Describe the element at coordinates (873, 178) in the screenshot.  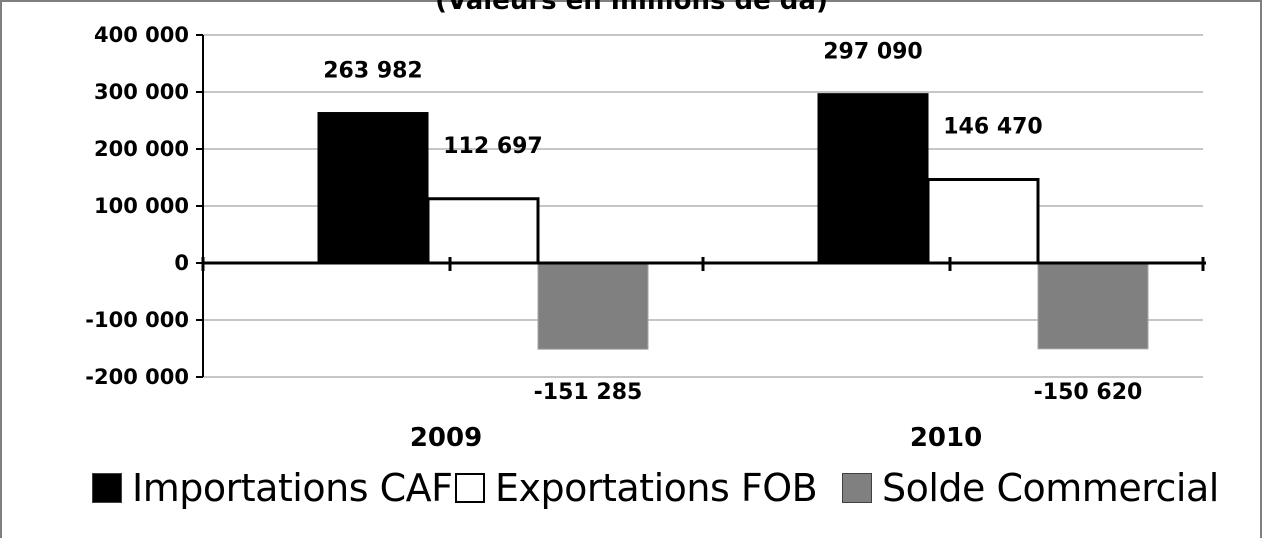
I see `bar-importations-2010` at that location.